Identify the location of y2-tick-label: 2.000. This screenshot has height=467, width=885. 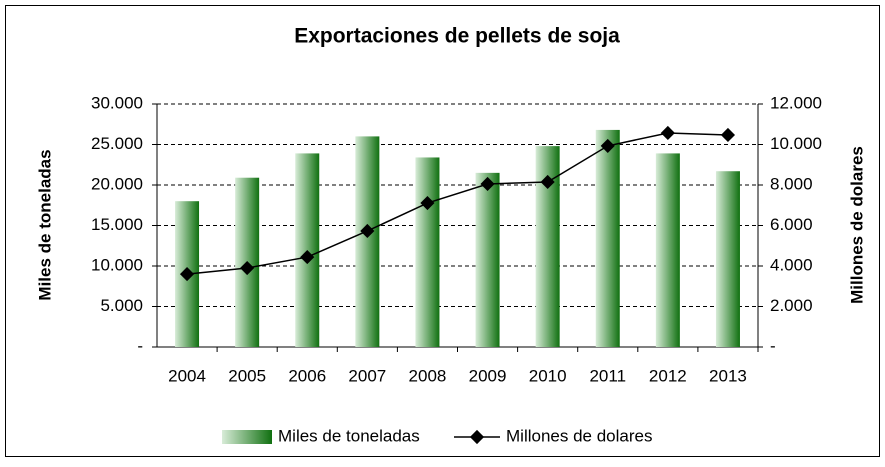
(791, 305).